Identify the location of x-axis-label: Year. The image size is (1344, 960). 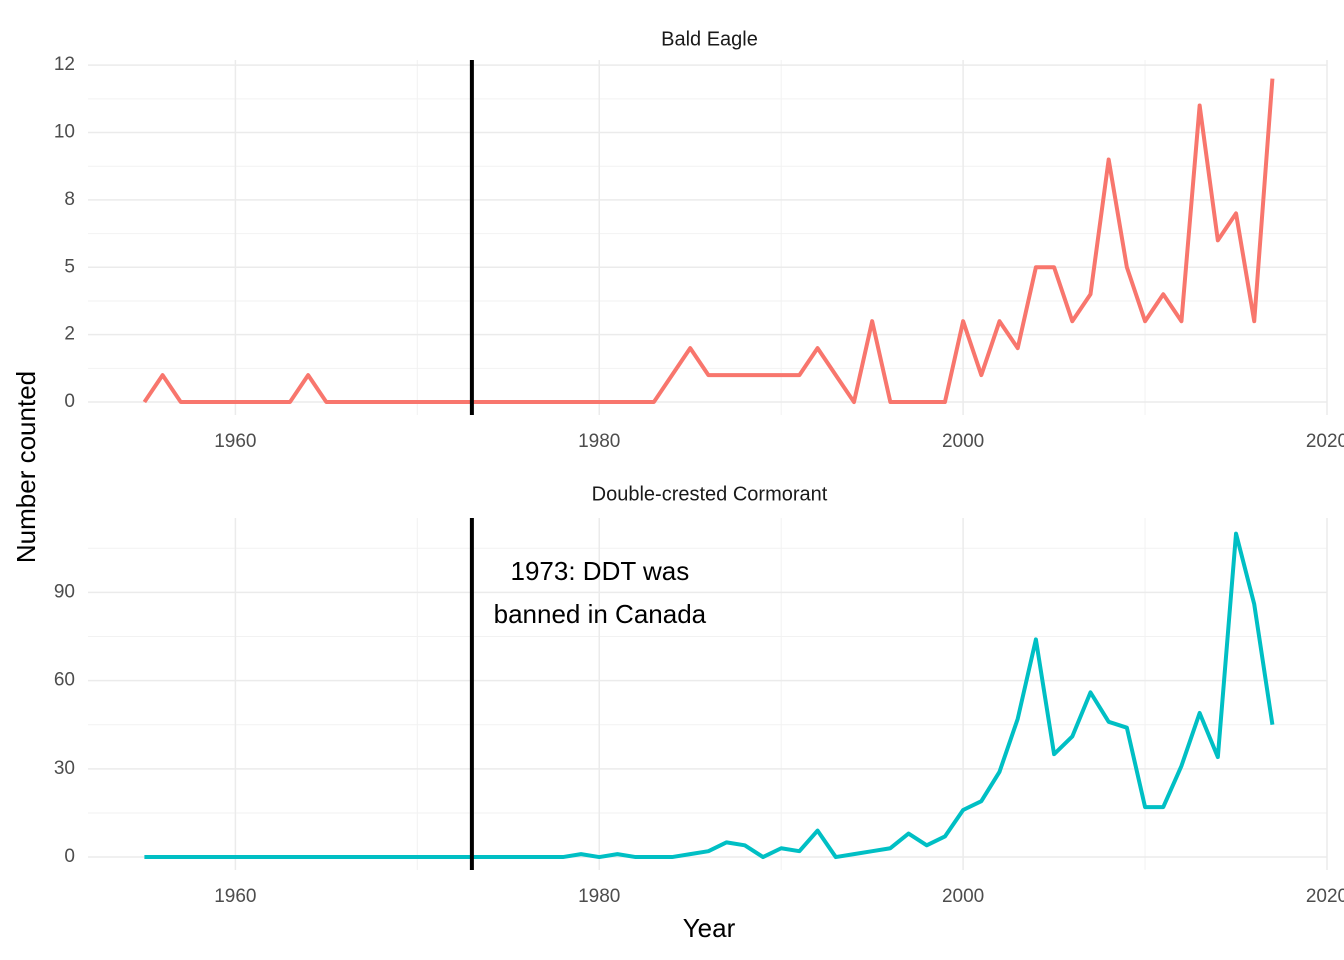
(709, 928).